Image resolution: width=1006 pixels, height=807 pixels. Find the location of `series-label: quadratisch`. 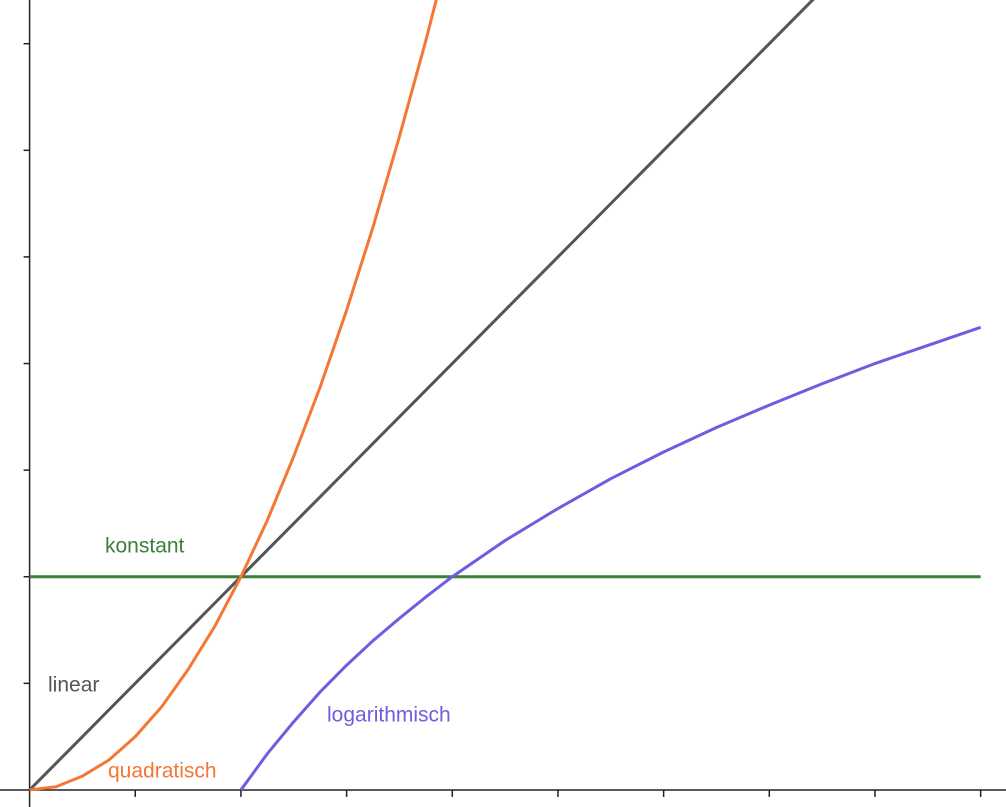

series-label: quadratisch is located at coordinates (162, 771).